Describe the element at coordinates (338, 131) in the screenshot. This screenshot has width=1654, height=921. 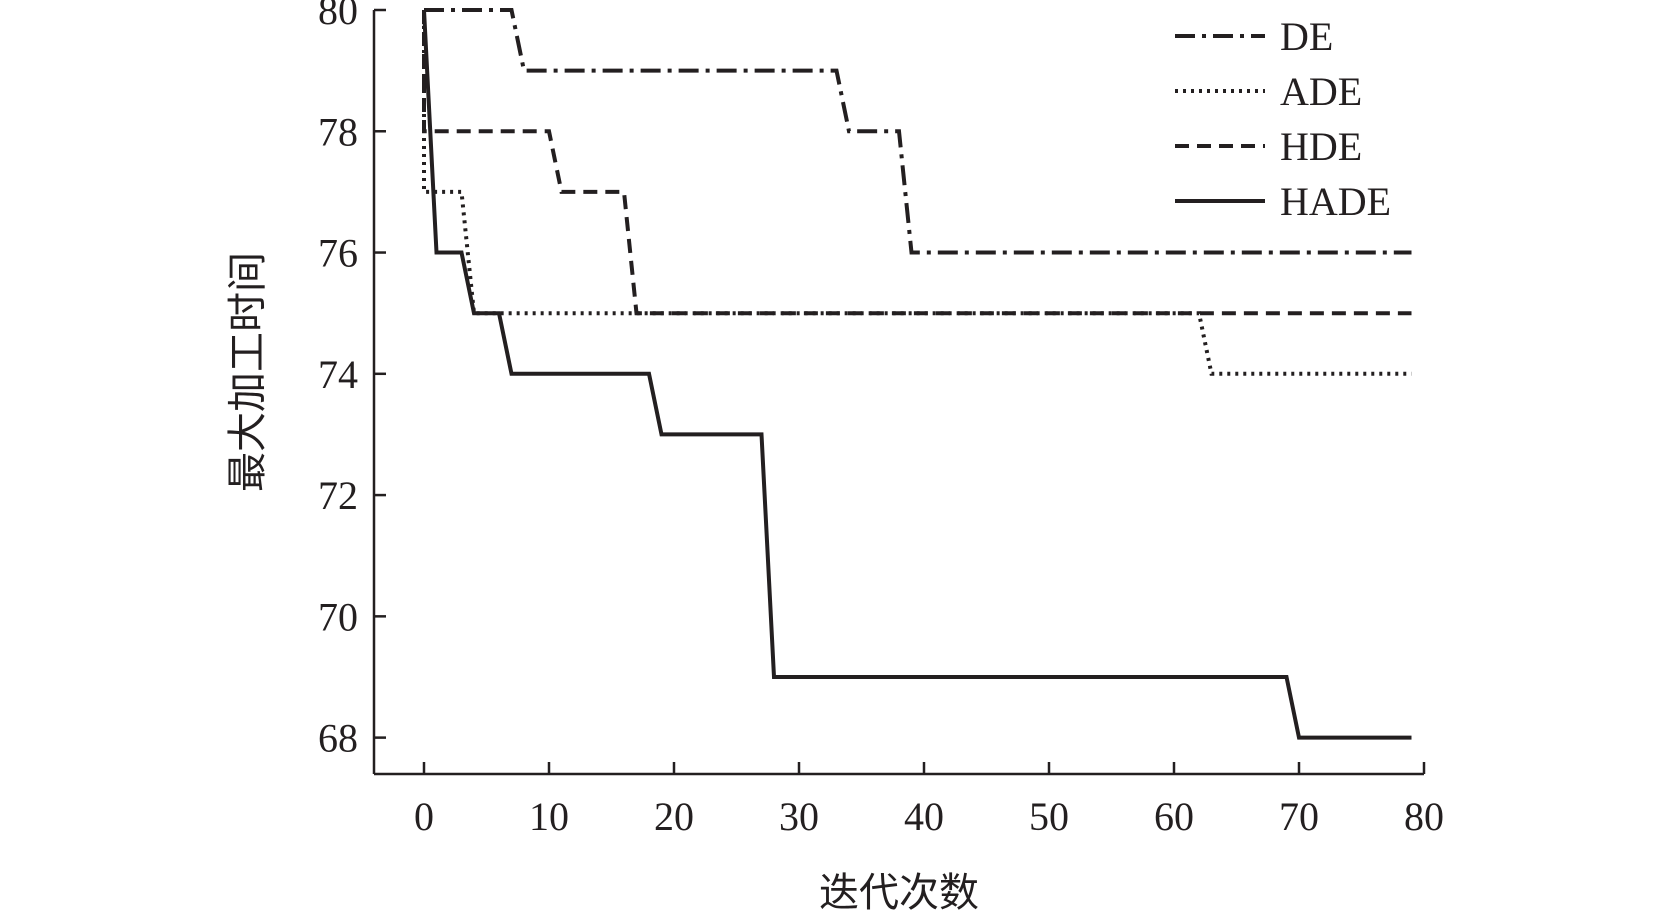
I see `y-tick-label: 78` at that location.